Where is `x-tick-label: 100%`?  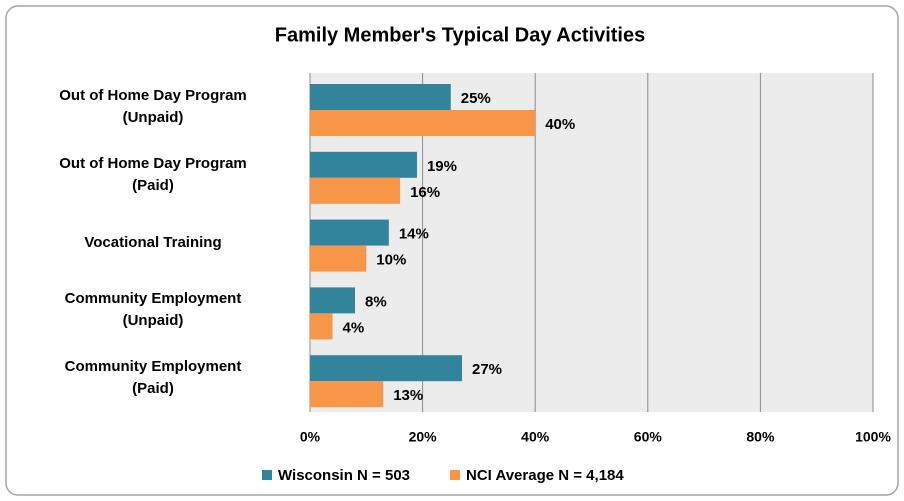 x-tick-label: 100% is located at coordinates (873, 437).